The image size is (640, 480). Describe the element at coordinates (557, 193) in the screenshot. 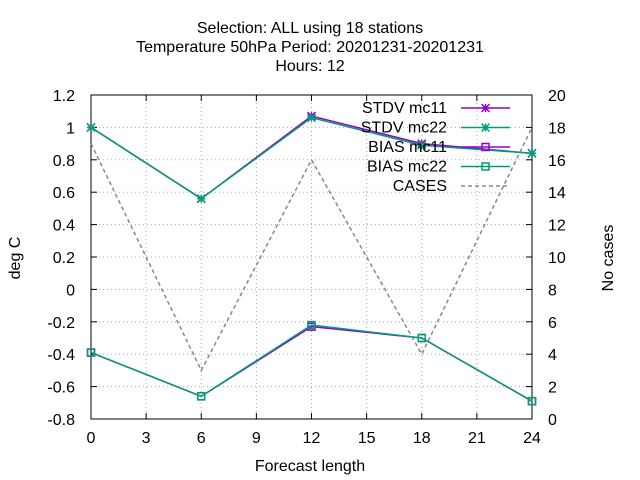

I see `y2-tick-label: 14` at that location.